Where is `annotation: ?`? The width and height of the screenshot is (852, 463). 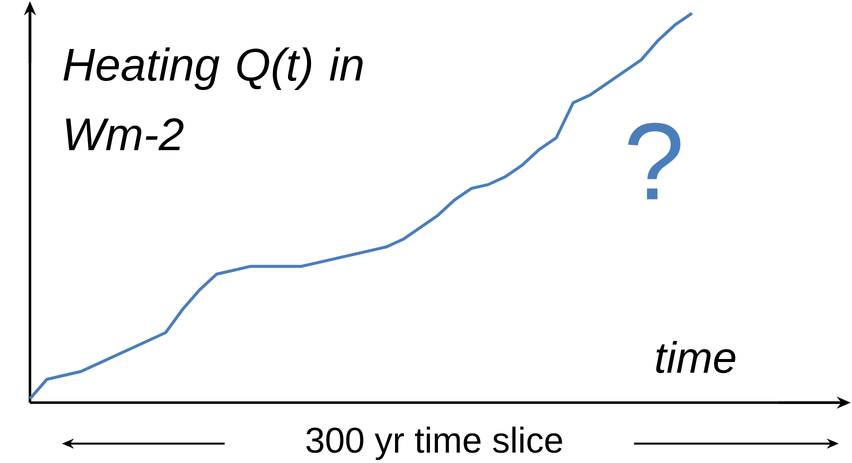 annotation: ? is located at coordinates (654, 161).